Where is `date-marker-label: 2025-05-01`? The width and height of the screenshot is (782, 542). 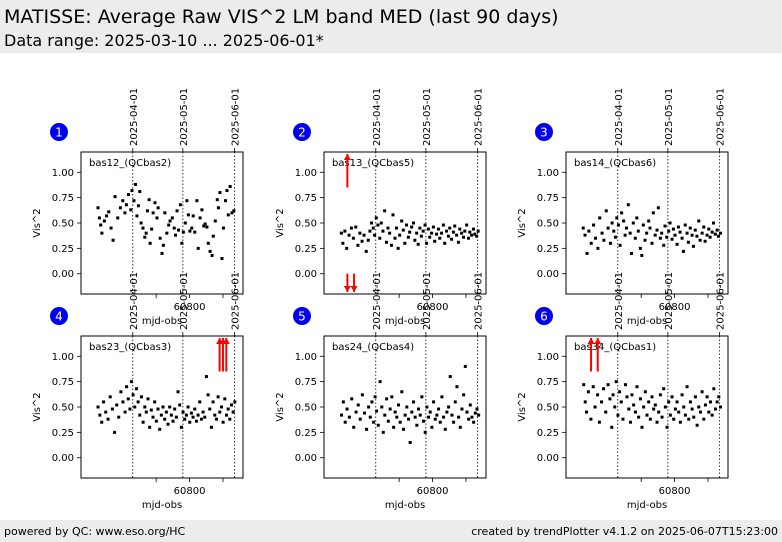 date-marker-label: 2025-05-01 is located at coordinates (669, 117).